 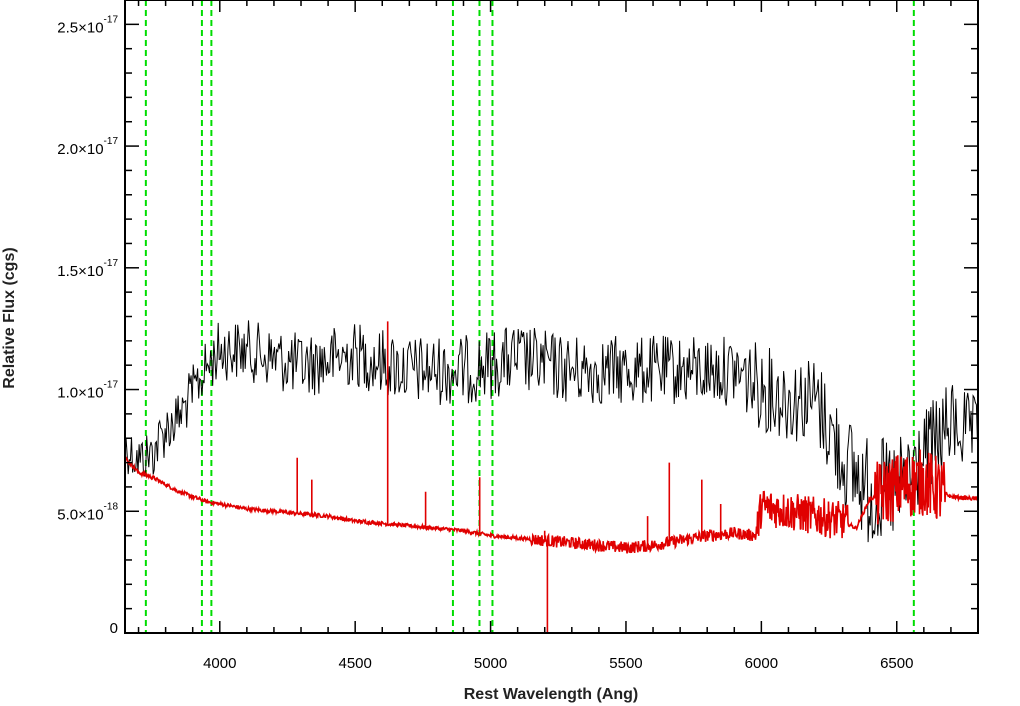 What do you see at coordinates (87, 269) in the screenshot?
I see `y-tick-label: 1.5×10⁻¹⁷` at bounding box center [87, 269].